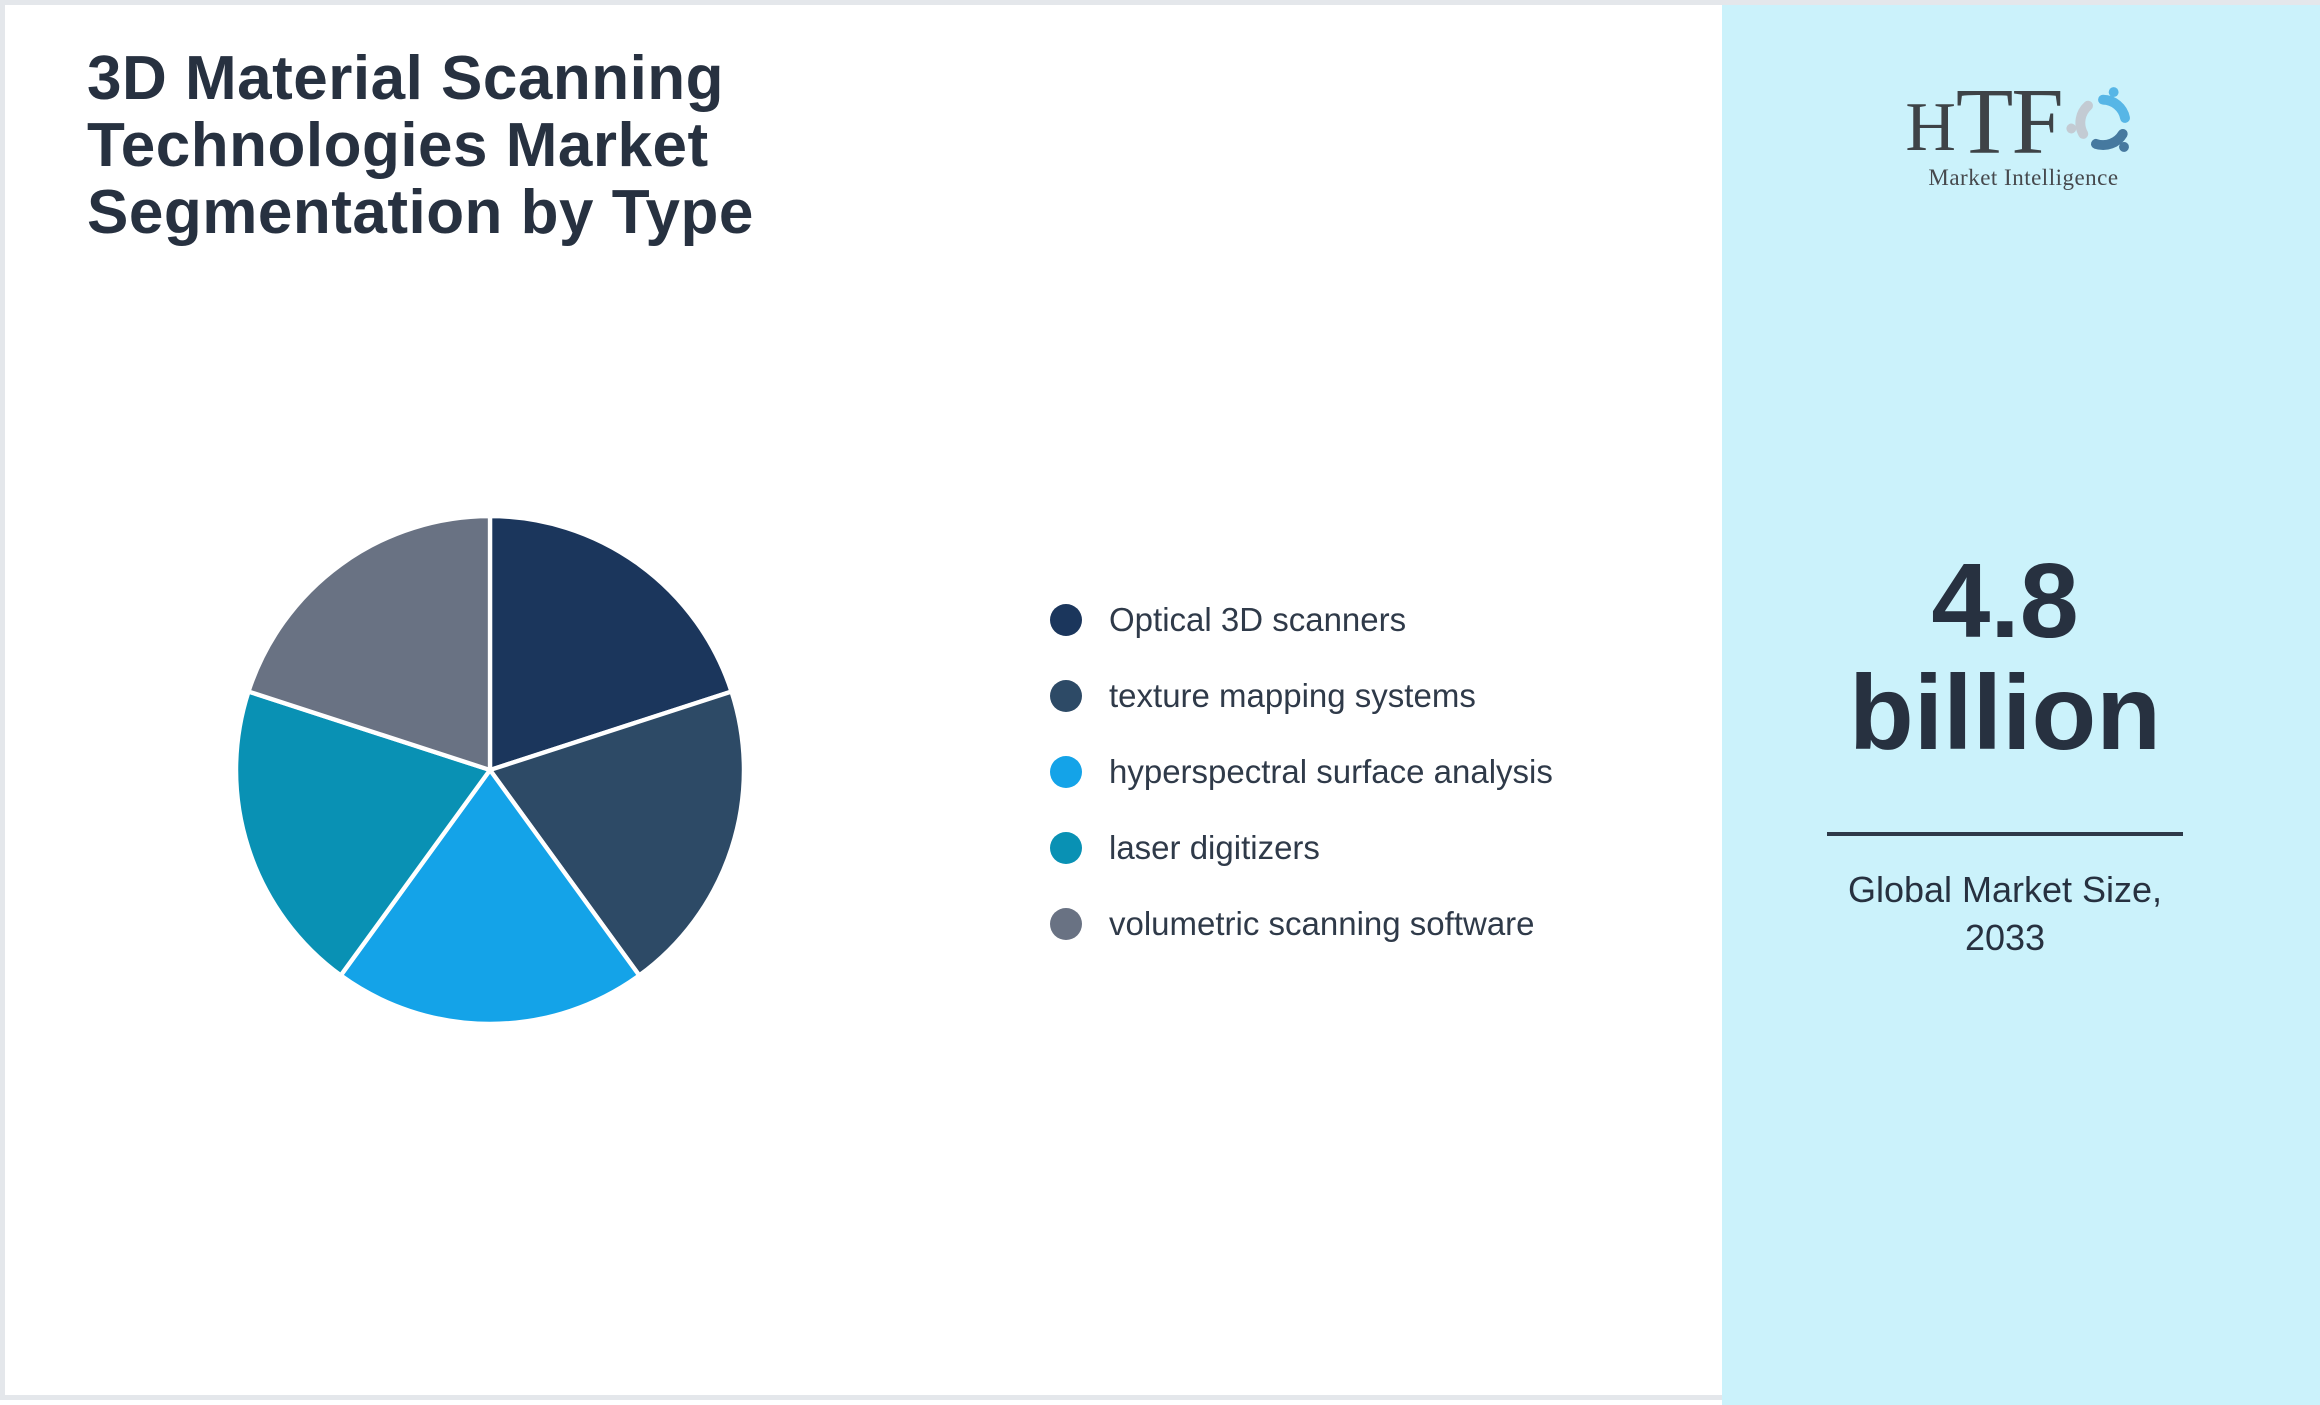 Image resolution: width=2320 pixels, height=1405 pixels. What do you see at coordinates (2005, 914) in the screenshot?
I see `market-size-caption: Global Market Size, 2033` at bounding box center [2005, 914].